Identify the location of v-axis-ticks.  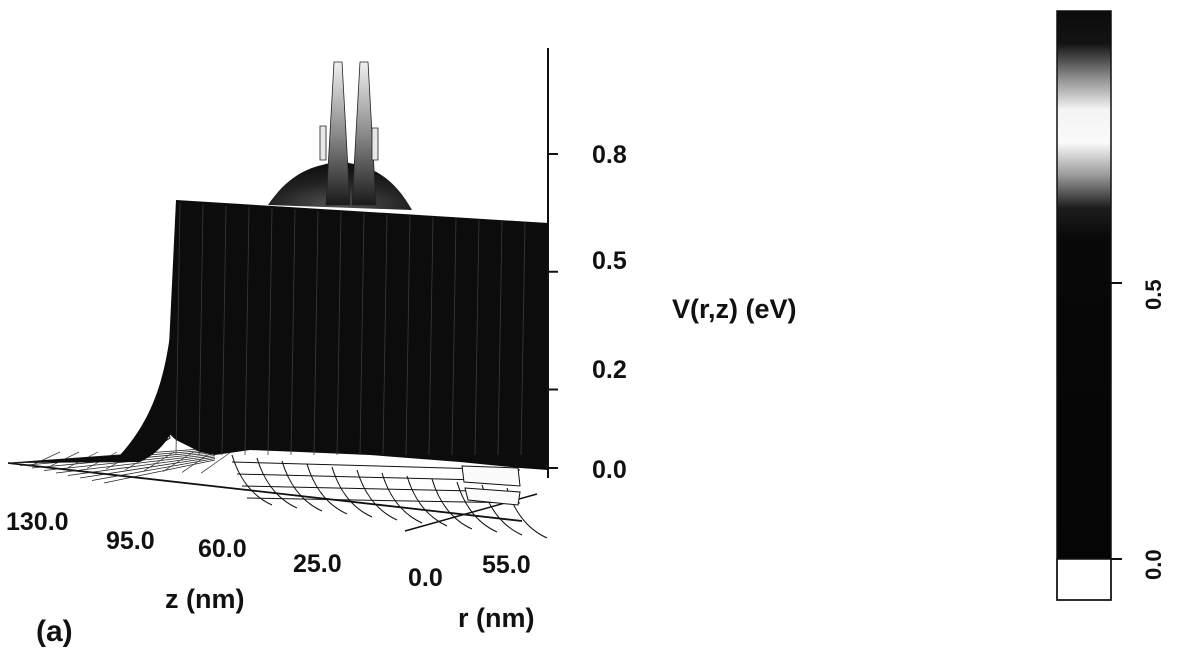
(553, 311).